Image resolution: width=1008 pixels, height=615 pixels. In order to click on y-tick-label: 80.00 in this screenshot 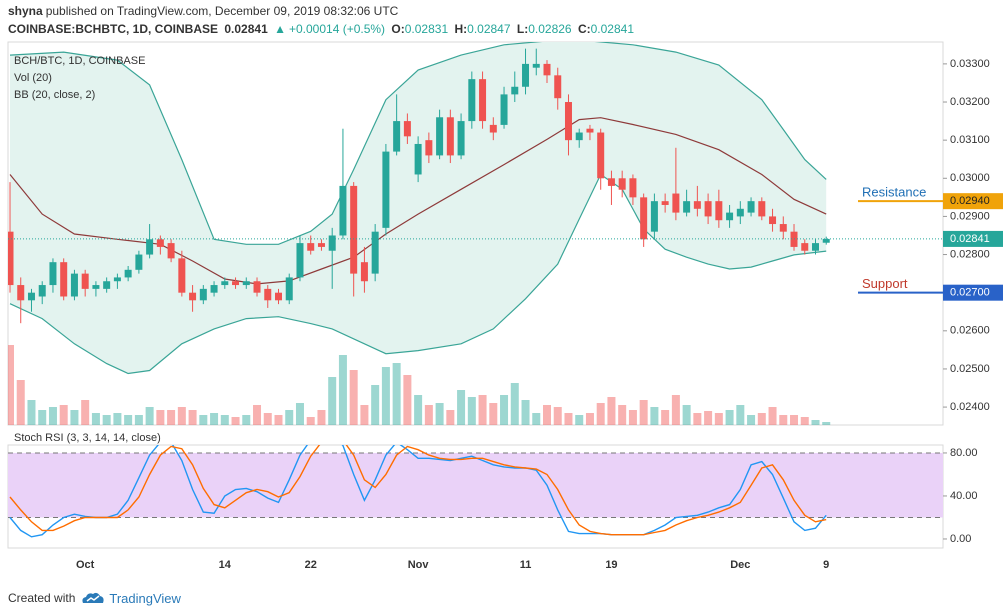, I will do `click(964, 453)`.